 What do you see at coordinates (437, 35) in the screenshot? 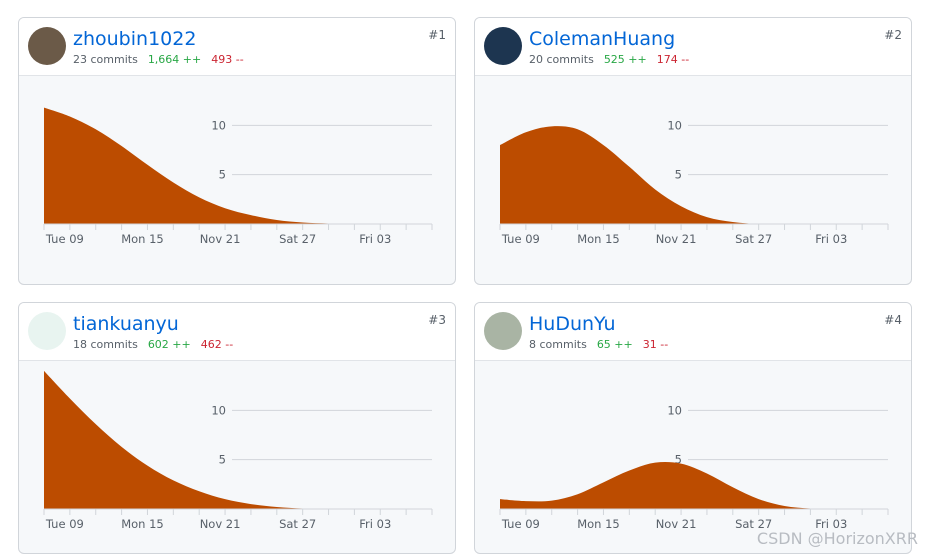
I see `rank: #1` at bounding box center [437, 35].